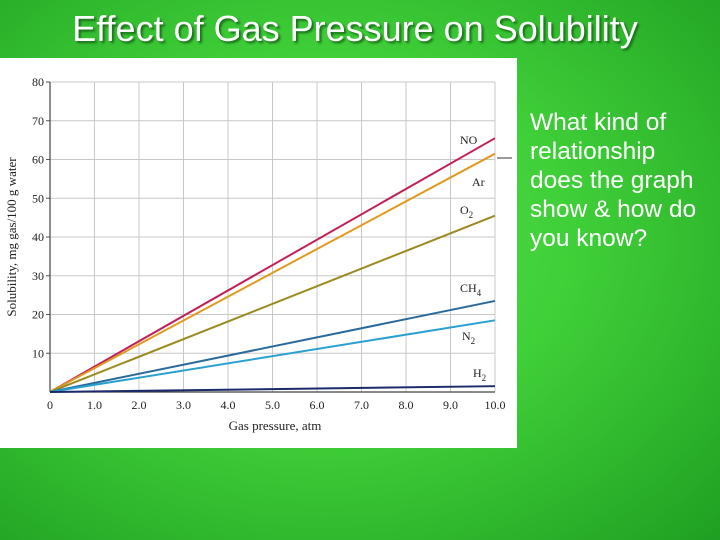 The height and width of the screenshot is (540, 720). What do you see at coordinates (38, 121) in the screenshot?
I see `y-tick-label: 70` at bounding box center [38, 121].